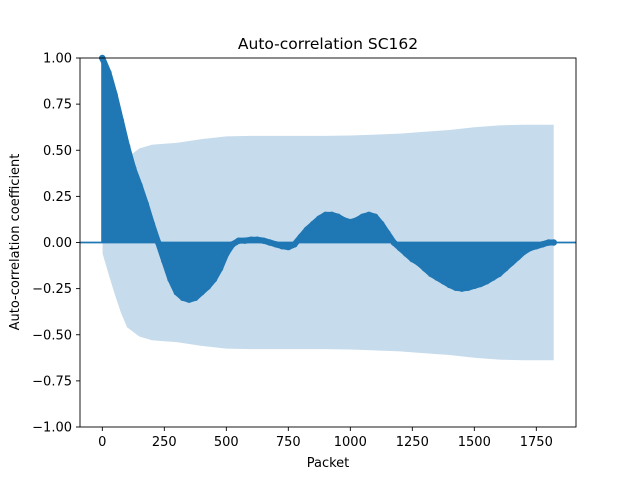 The width and height of the screenshot is (640, 480). I want to click on x-tick-label: 500, so click(226, 442).